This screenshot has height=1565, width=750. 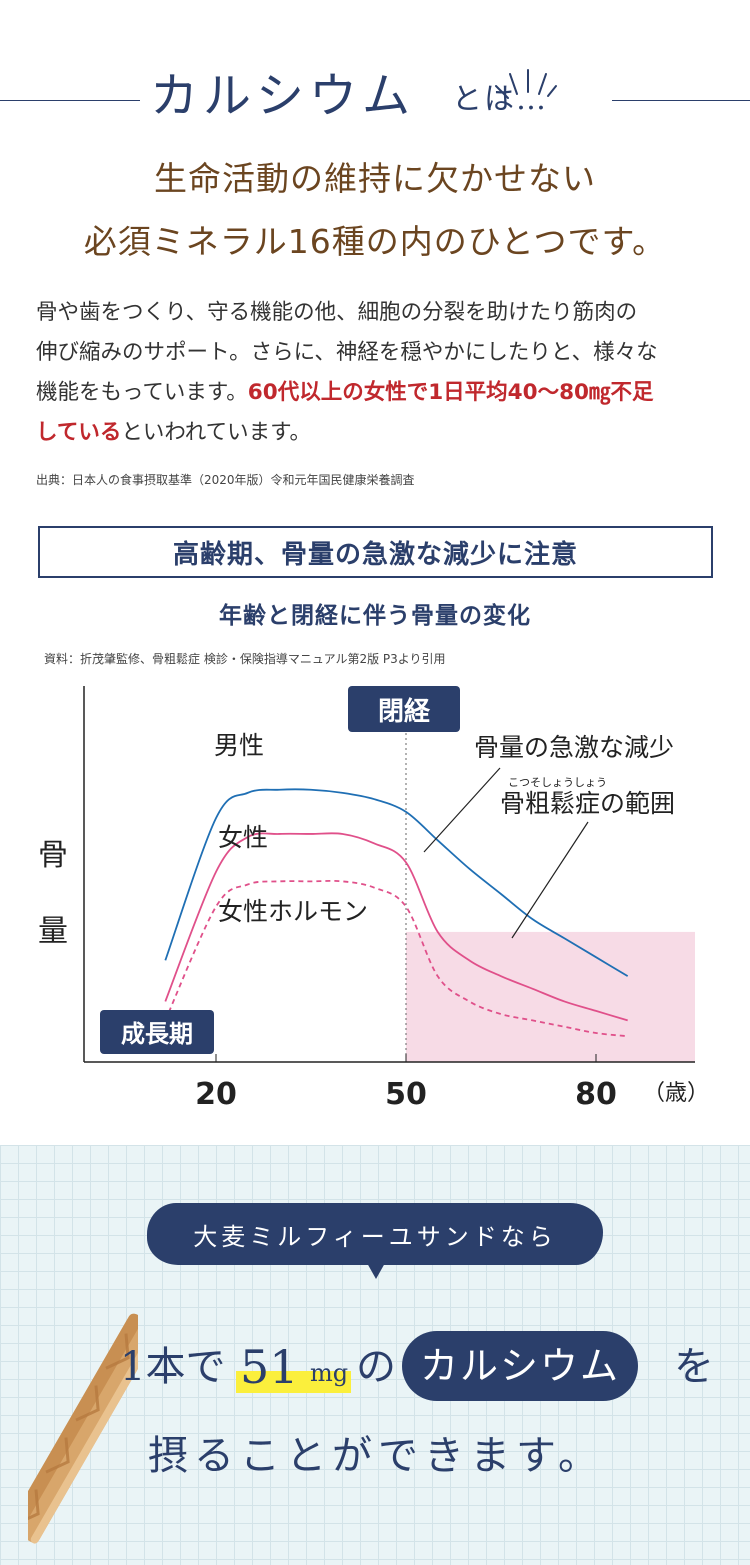 What do you see at coordinates (676, 1093) in the screenshot?
I see `x-unit-label: （歳）` at bounding box center [676, 1093].